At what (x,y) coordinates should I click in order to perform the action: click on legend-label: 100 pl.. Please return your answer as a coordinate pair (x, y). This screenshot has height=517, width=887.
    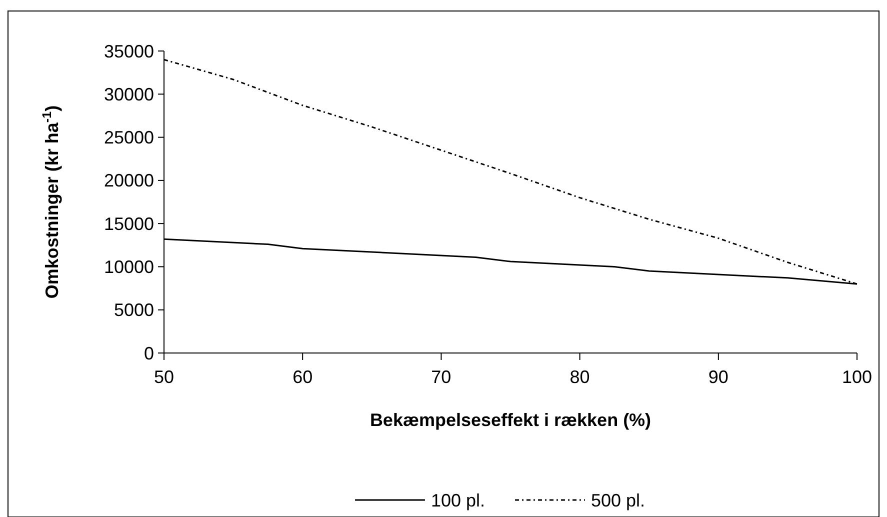
    Looking at the image, I should click on (458, 500).